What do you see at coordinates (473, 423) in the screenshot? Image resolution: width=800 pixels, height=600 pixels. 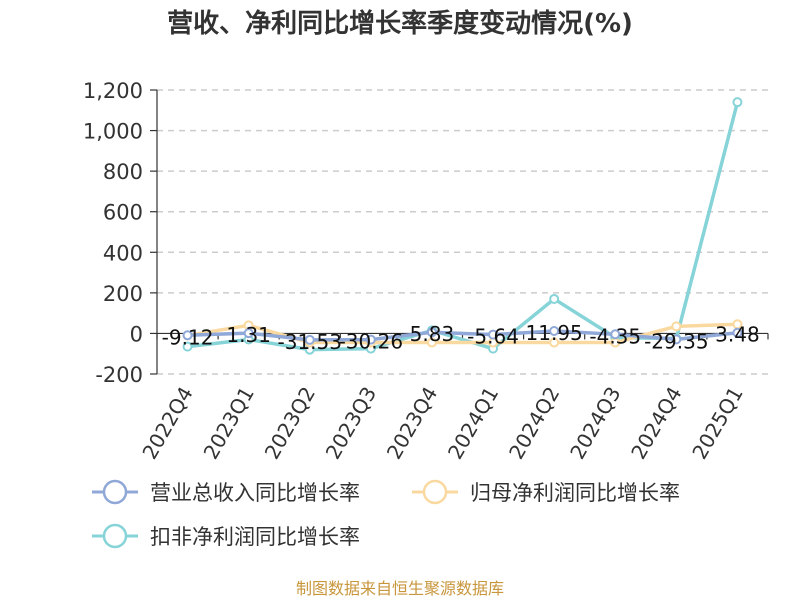 I see `x-tick-label: 2024Q1` at bounding box center [473, 423].